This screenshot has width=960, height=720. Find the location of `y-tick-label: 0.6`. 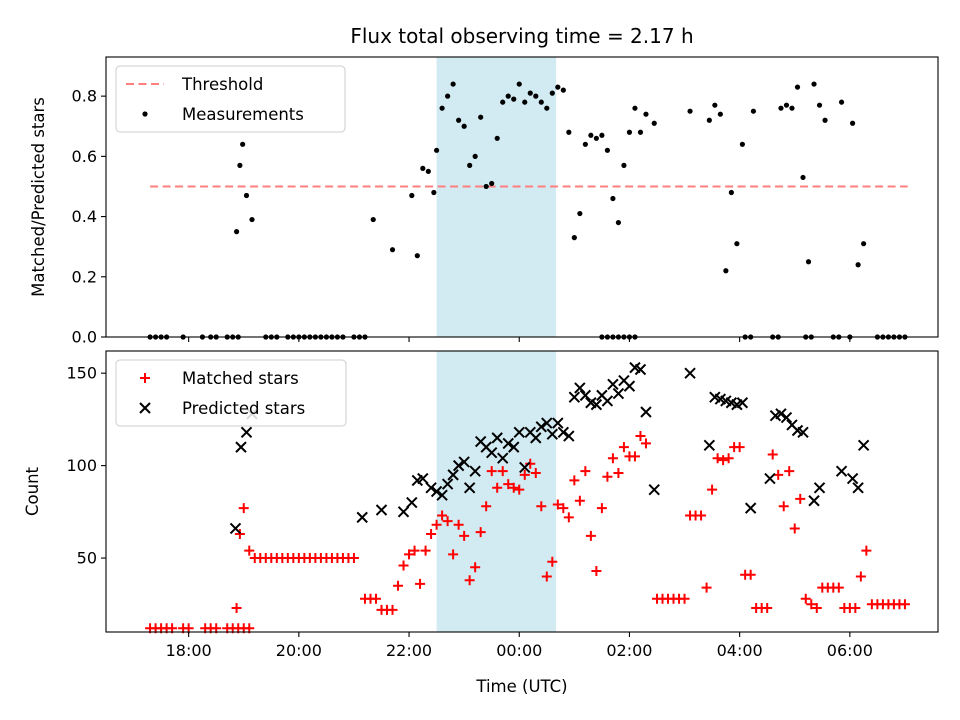

y-tick-label: 0.6 is located at coordinates (84, 156).